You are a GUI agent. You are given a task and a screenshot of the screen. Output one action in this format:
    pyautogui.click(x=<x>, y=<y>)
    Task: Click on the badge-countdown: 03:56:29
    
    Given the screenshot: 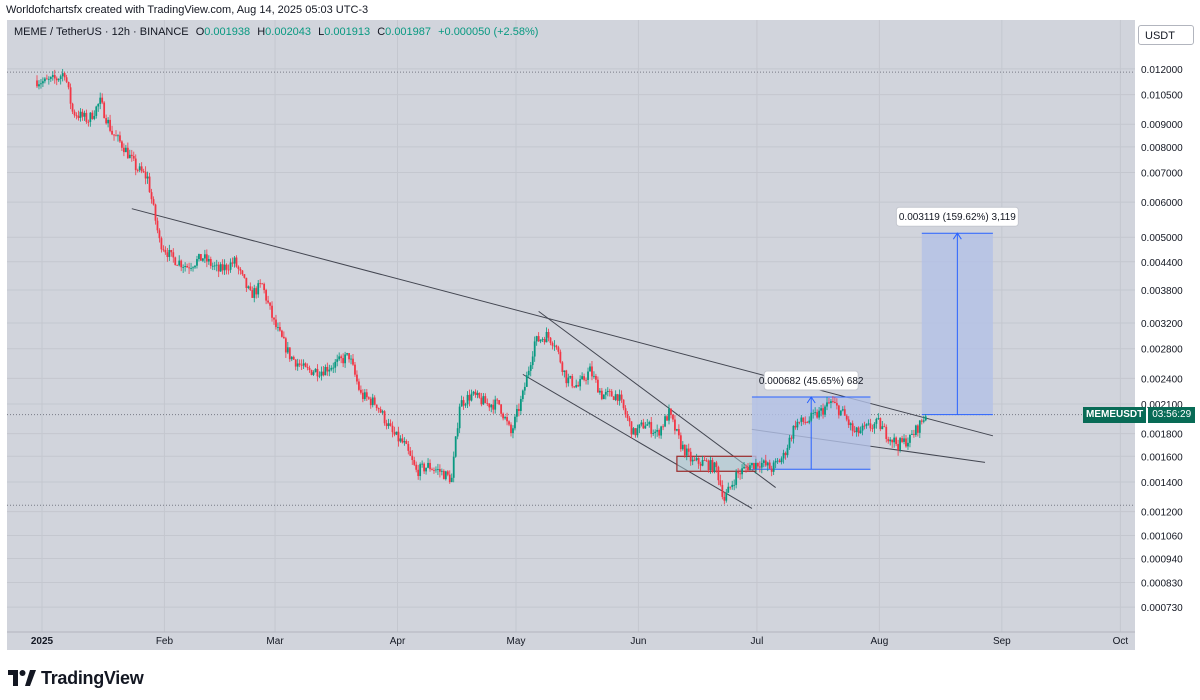 What is the action you would take?
    pyautogui.click(x=1172, y=414)
    